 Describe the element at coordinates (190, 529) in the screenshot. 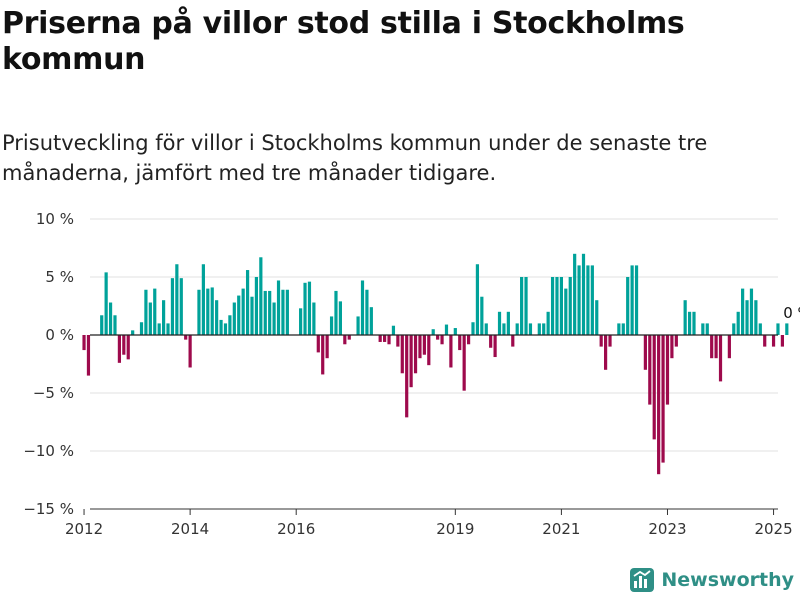

I see `x-tick-label: 2014` at that location.